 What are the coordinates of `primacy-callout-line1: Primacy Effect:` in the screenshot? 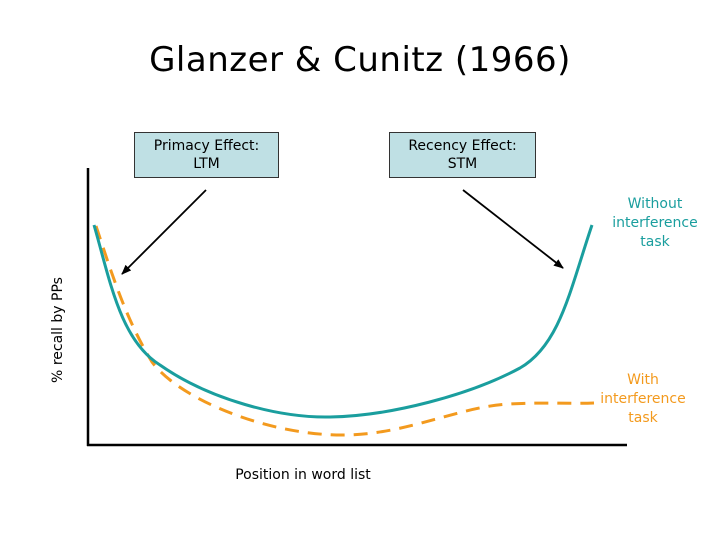 It's located at (206, 146).